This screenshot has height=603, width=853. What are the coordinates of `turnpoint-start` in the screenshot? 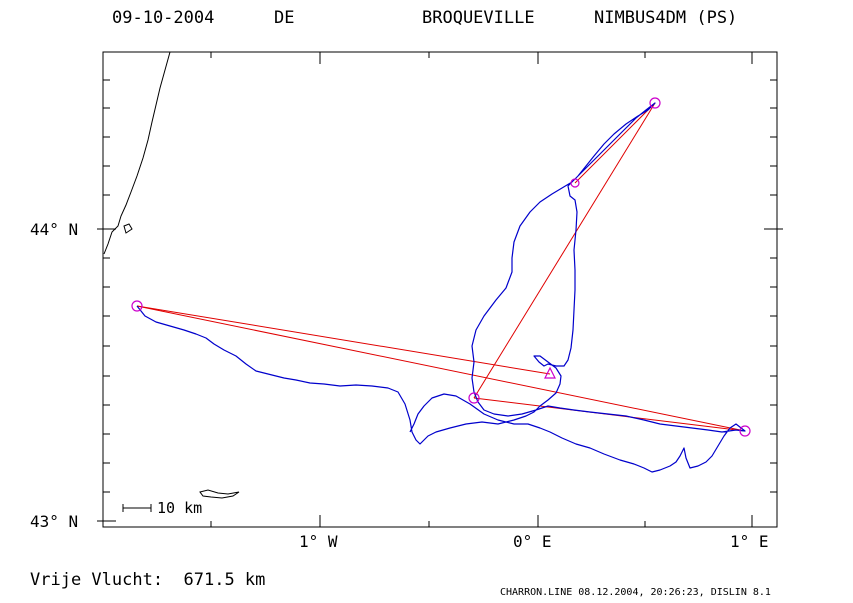 It's located at (137, 306).